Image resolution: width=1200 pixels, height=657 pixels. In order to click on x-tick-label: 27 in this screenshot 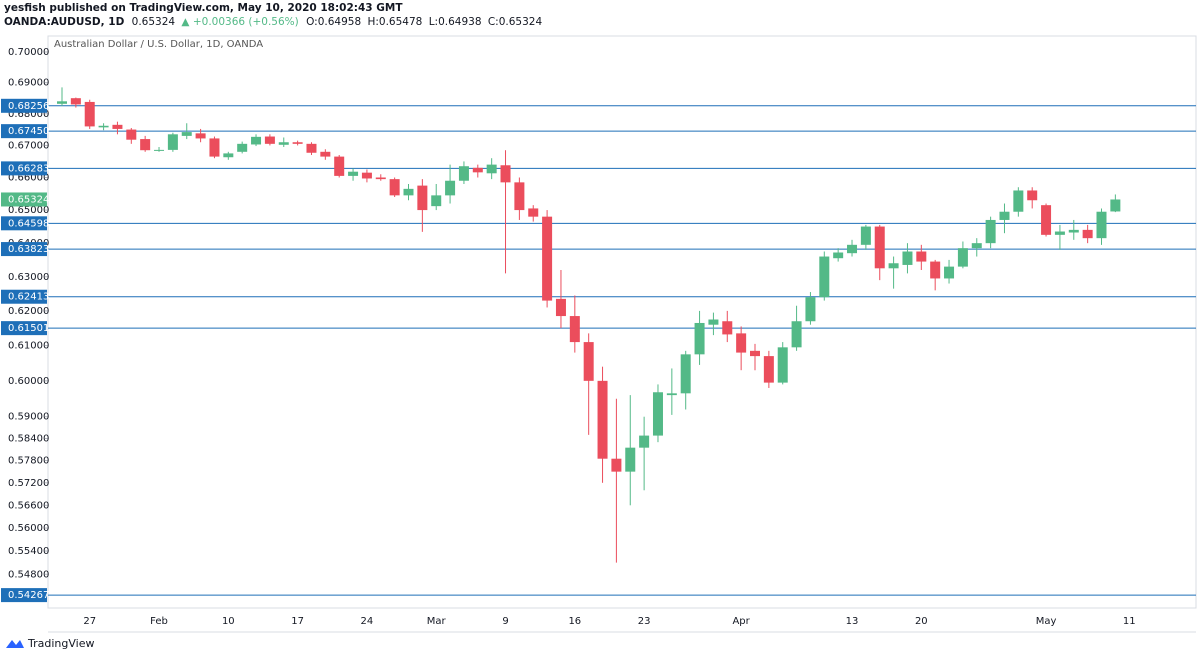, I will do `click(89, 621)`.